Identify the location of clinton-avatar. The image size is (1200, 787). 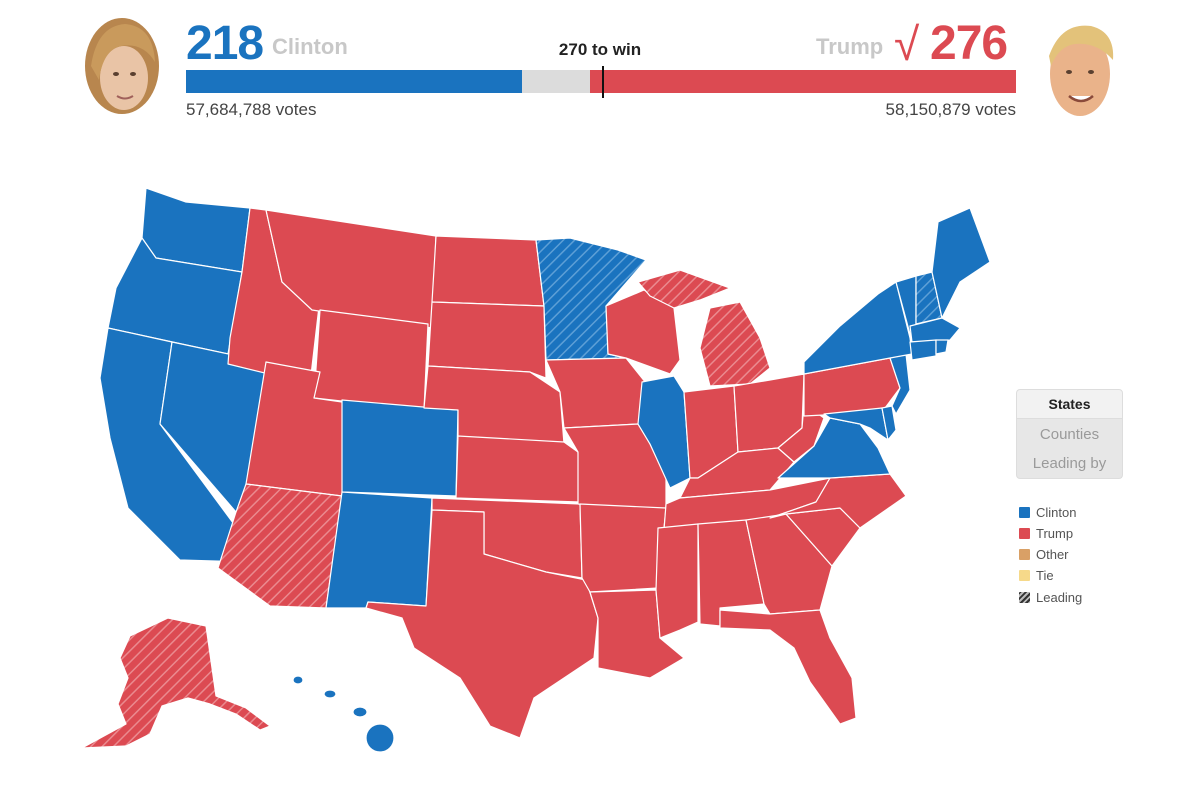
(122, 69).